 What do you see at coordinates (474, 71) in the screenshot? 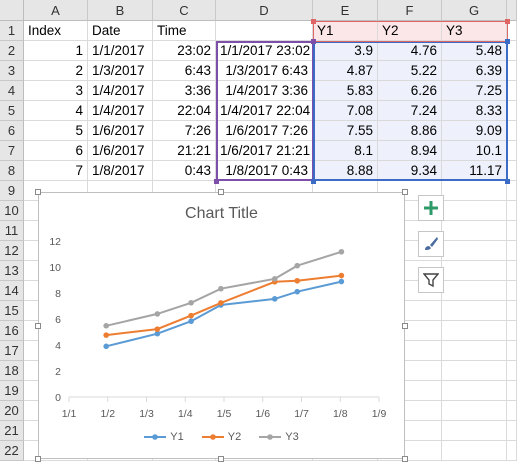
I see `cell-g3: 6.39` at bounding box center [474, 71].